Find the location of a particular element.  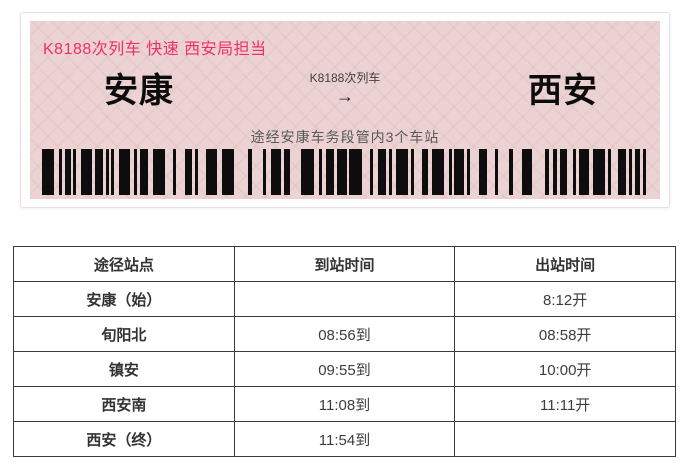

station-cell: 旬阳北 is located at coordinates (124, 334).